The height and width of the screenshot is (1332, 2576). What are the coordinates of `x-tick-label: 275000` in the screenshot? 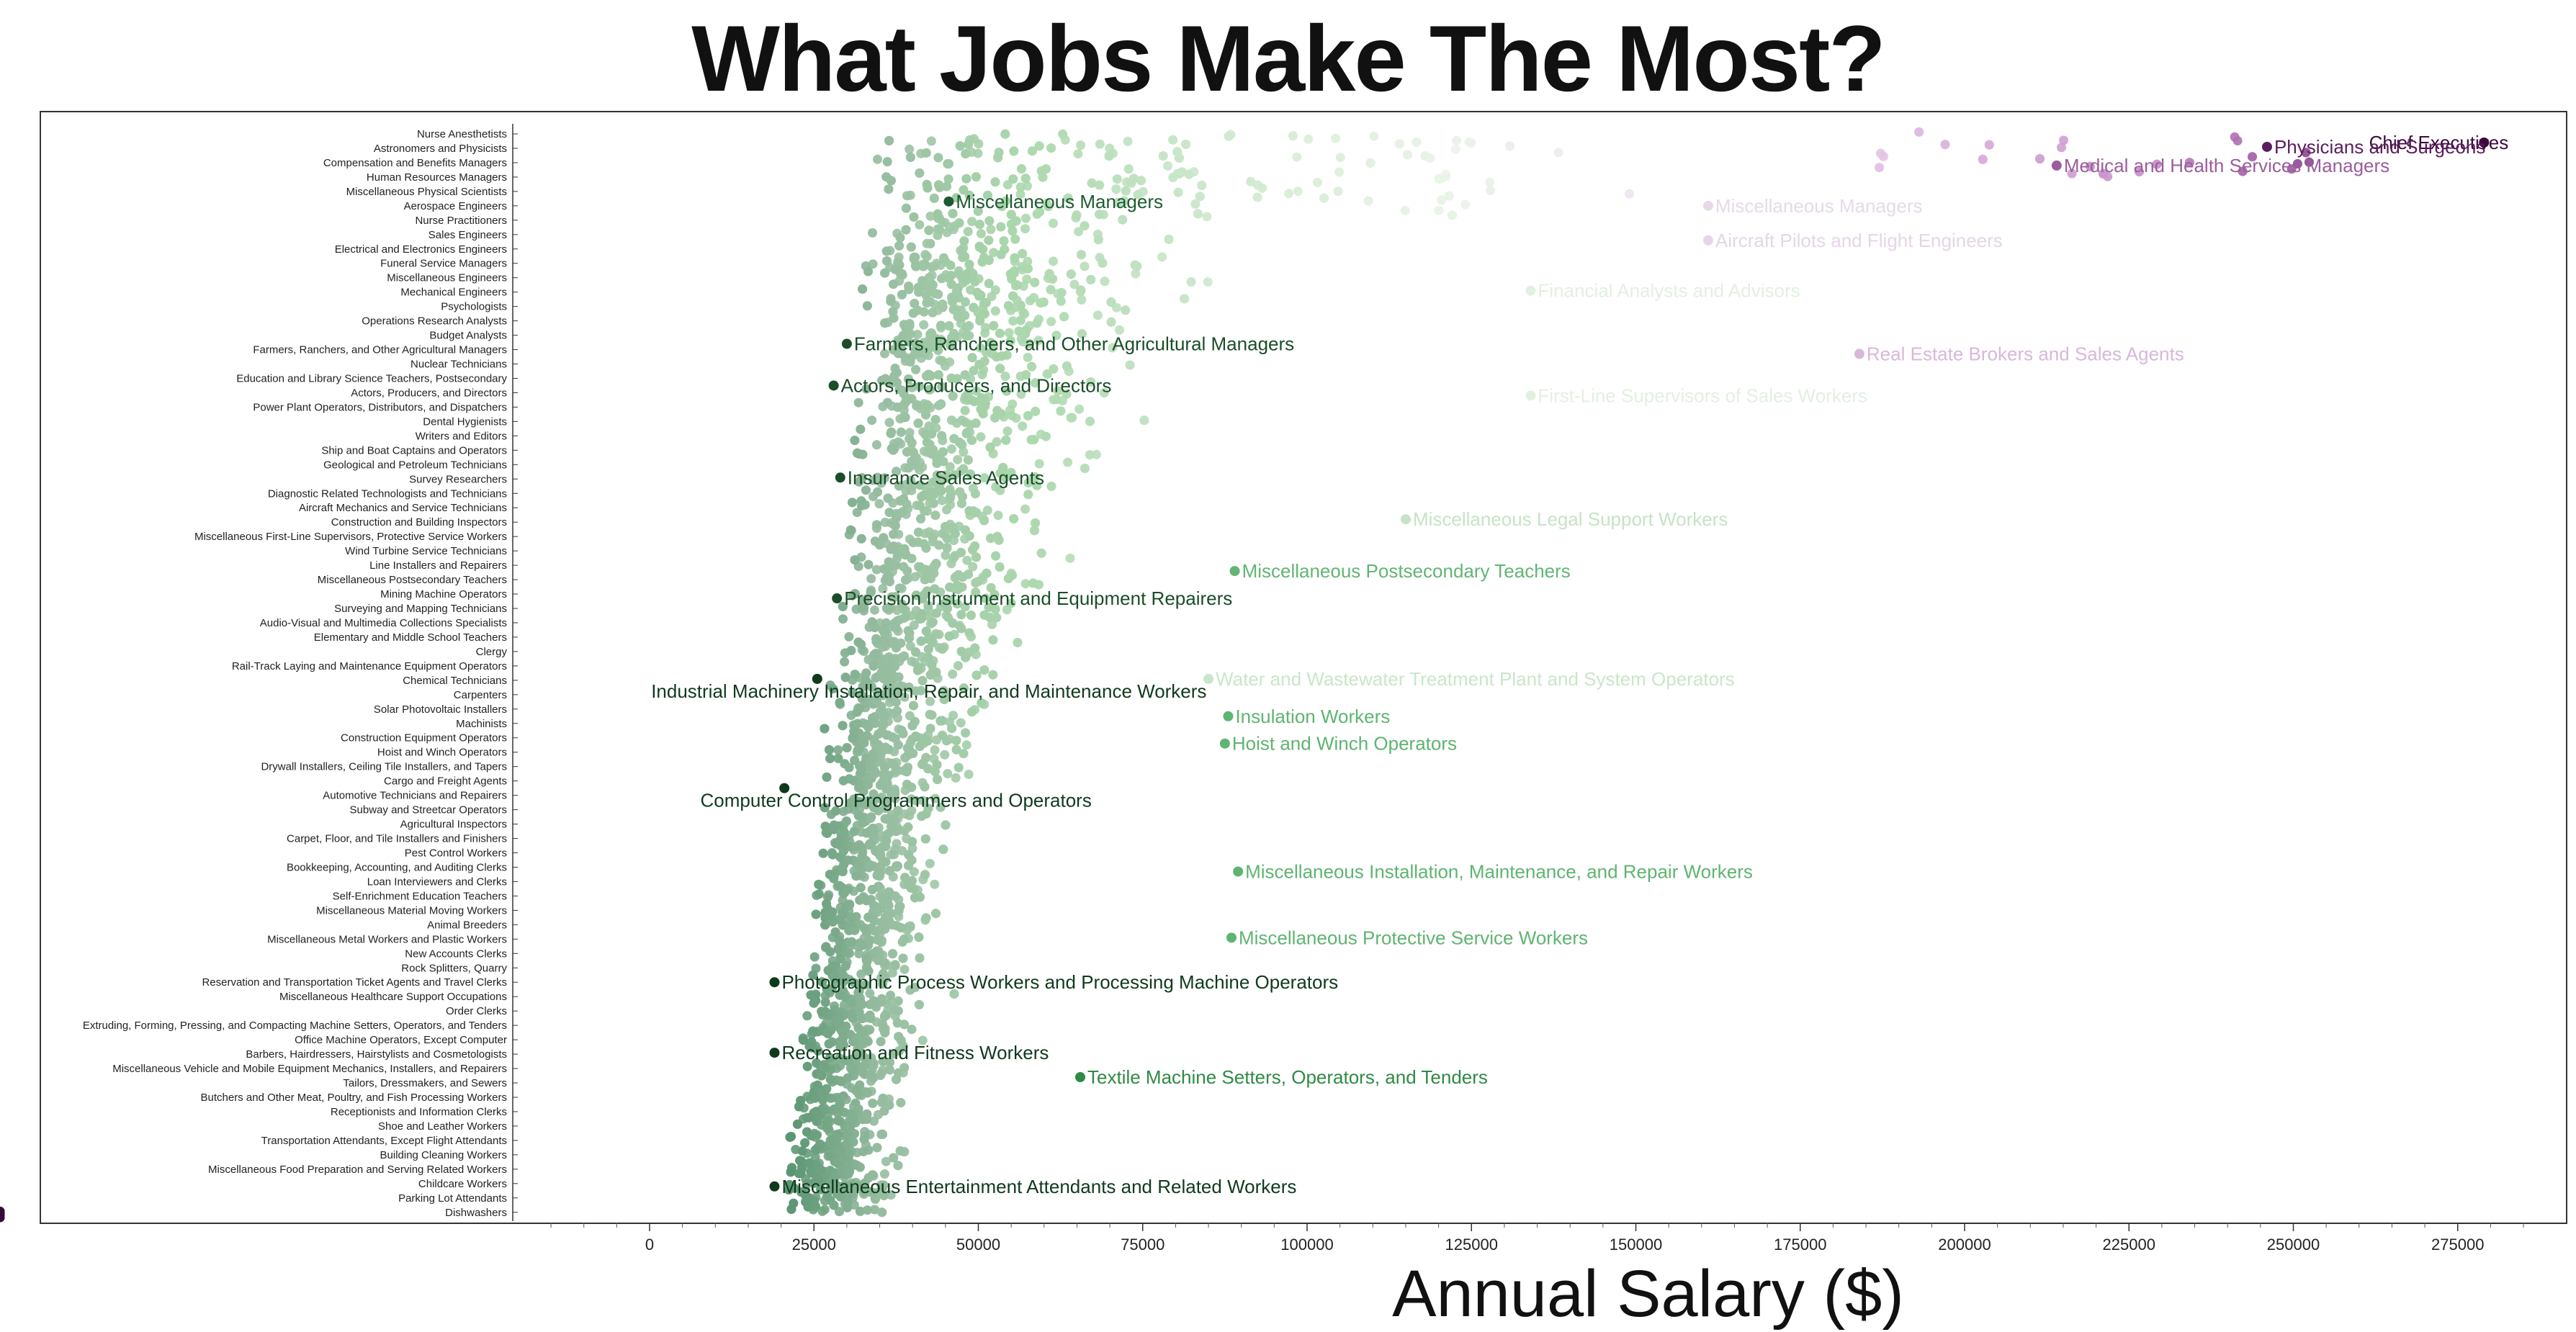 It's located at (2457, 1245).